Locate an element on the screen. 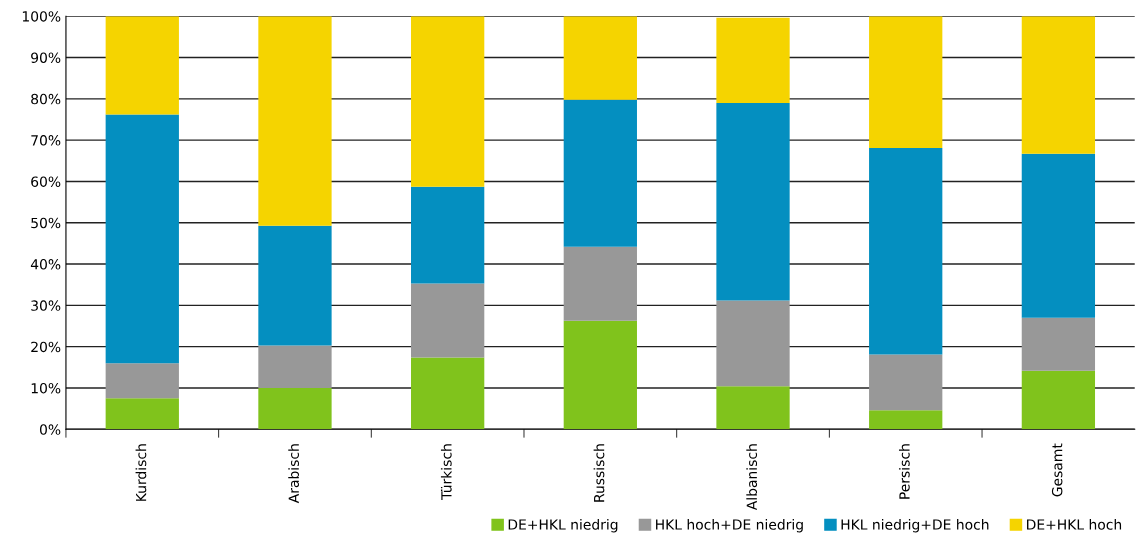 This screenshot has width=1137, height=540. y-tick-label: 60% is located at coordinates (46, 181).